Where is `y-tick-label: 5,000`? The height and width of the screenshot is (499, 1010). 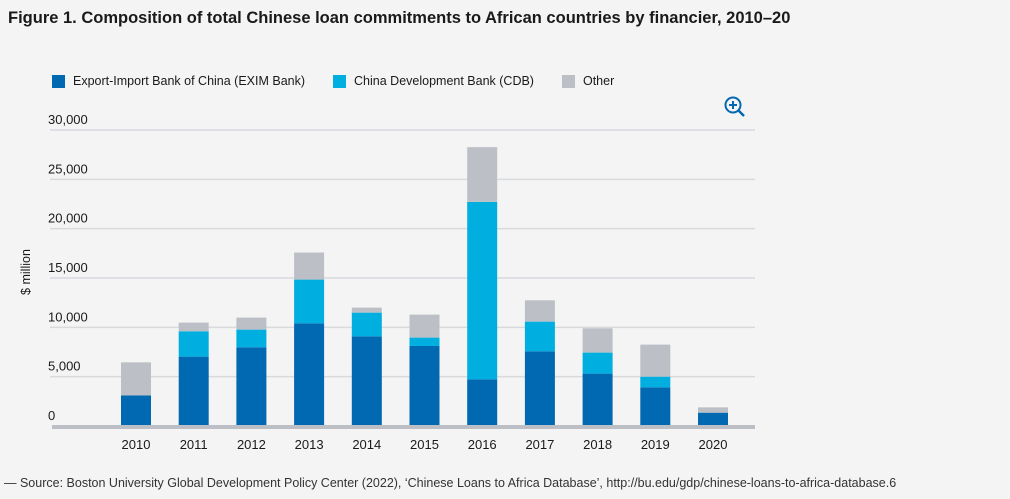
y-tick-label: 5,000 is located at coordinates (64, 366).